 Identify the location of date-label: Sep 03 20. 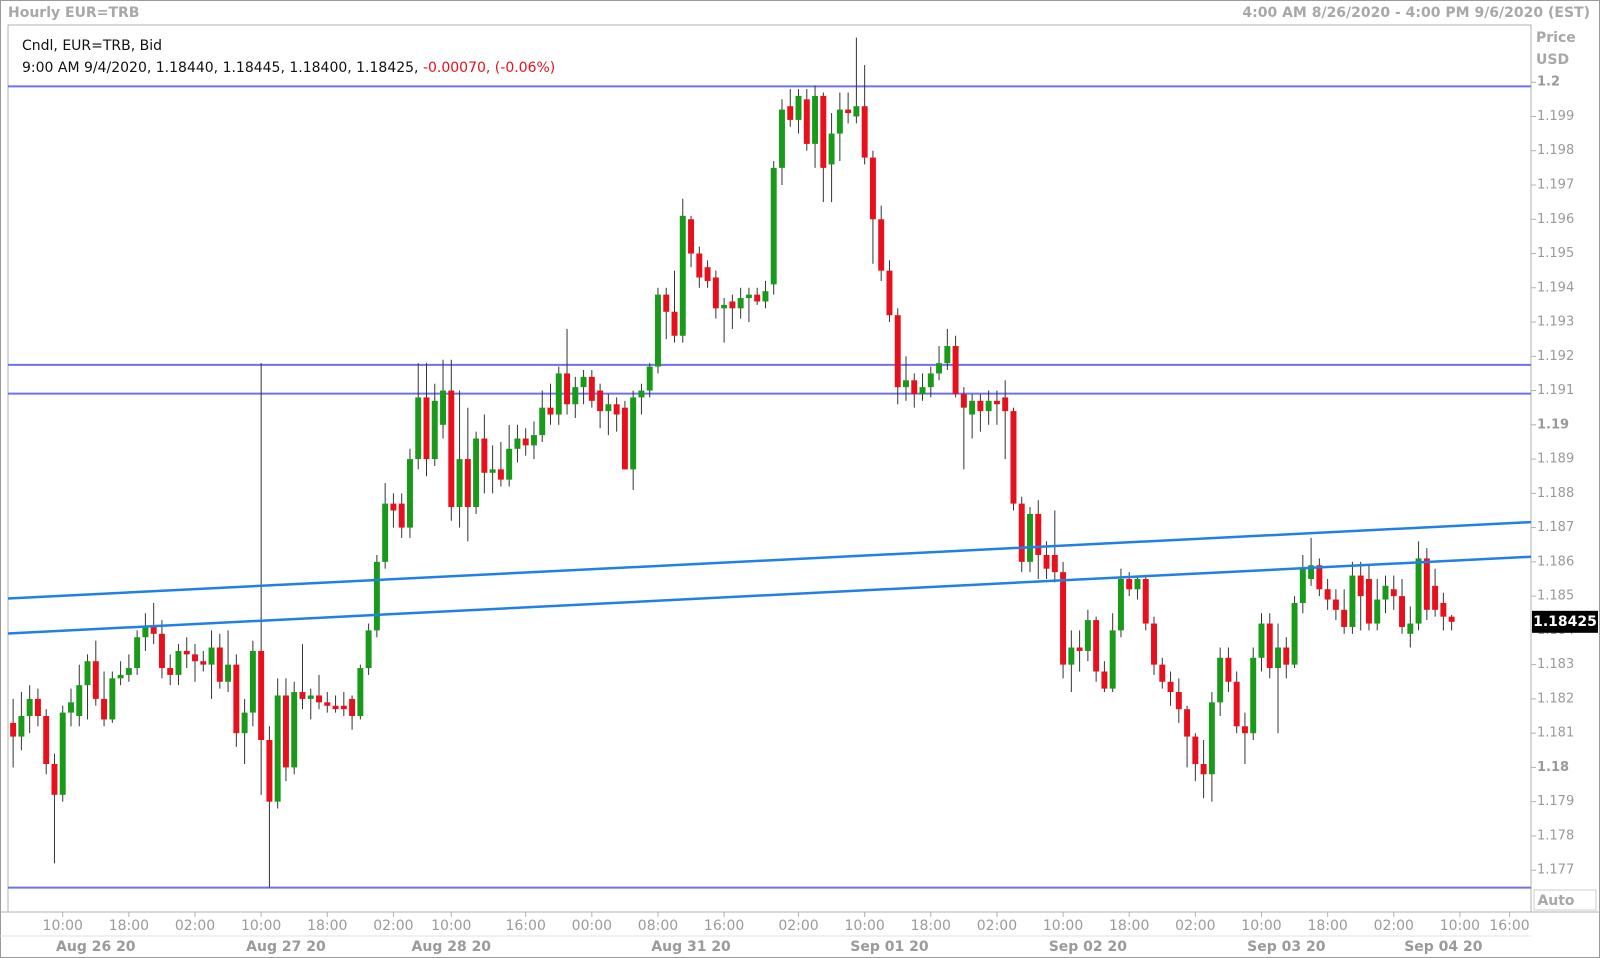
(1286, 947).